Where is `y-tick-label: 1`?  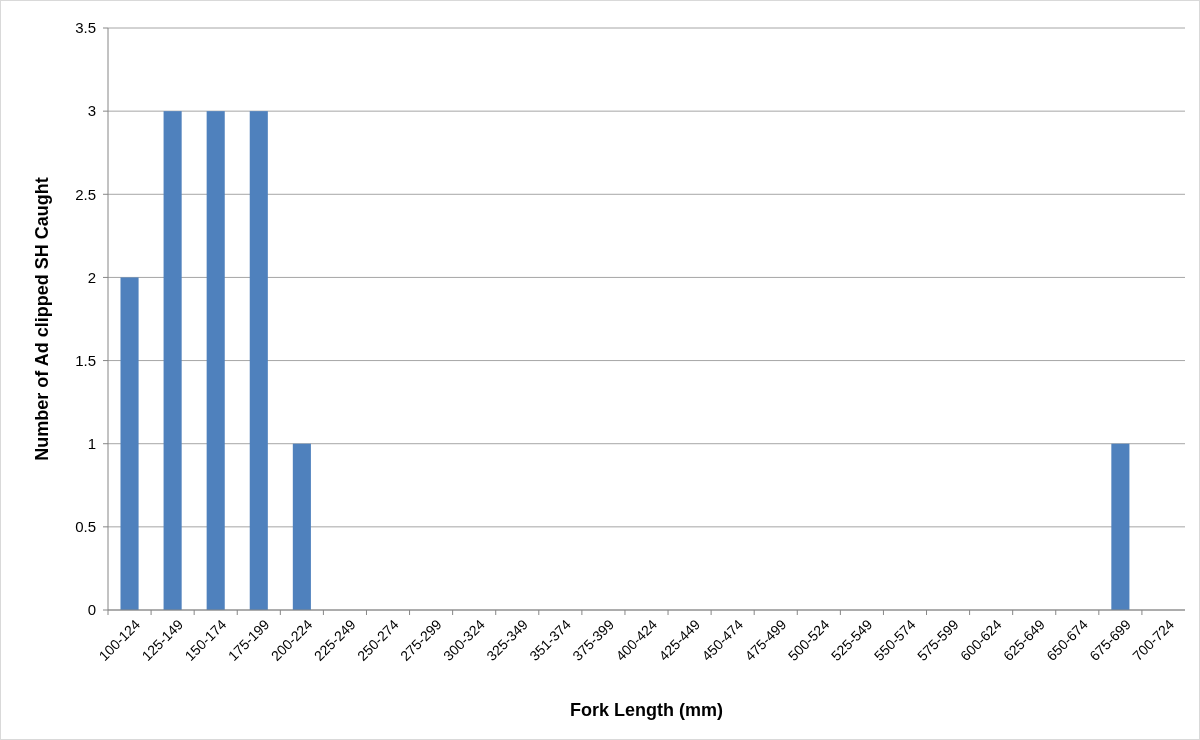
y-tick-label: 1 is located at coordinates (91, 443).